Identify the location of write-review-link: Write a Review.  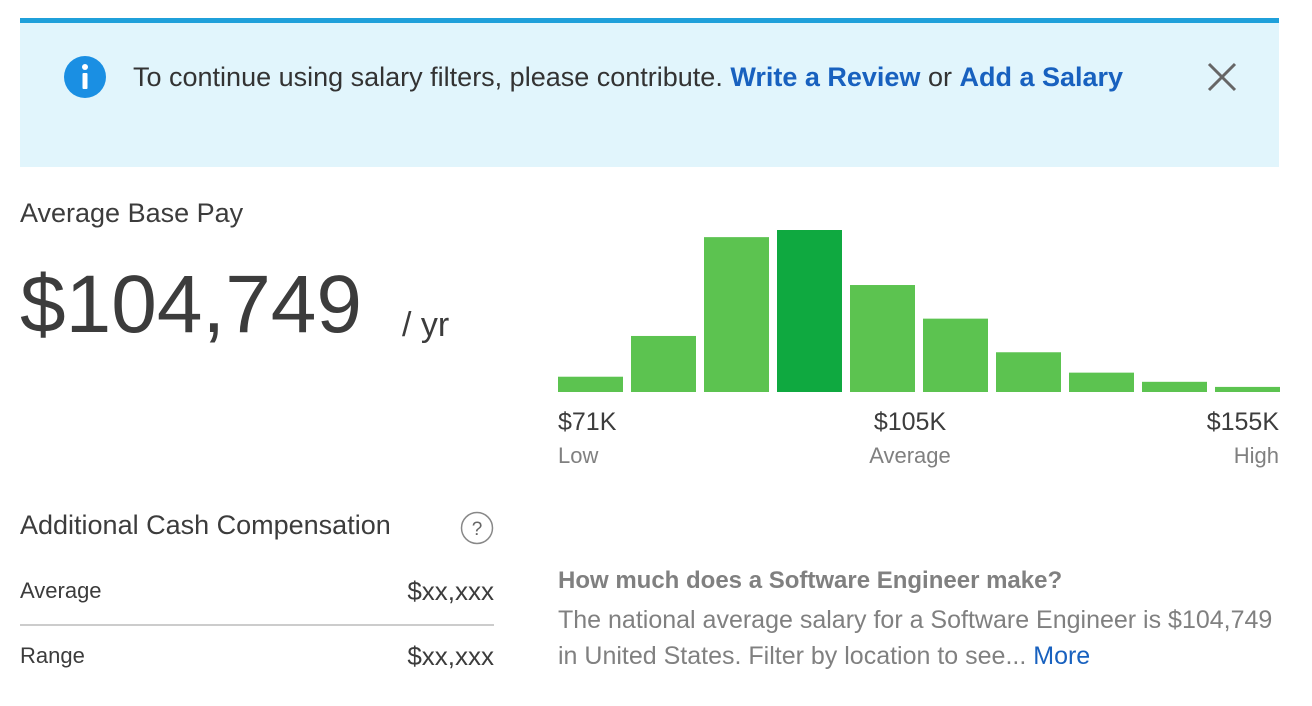
(825, 77).